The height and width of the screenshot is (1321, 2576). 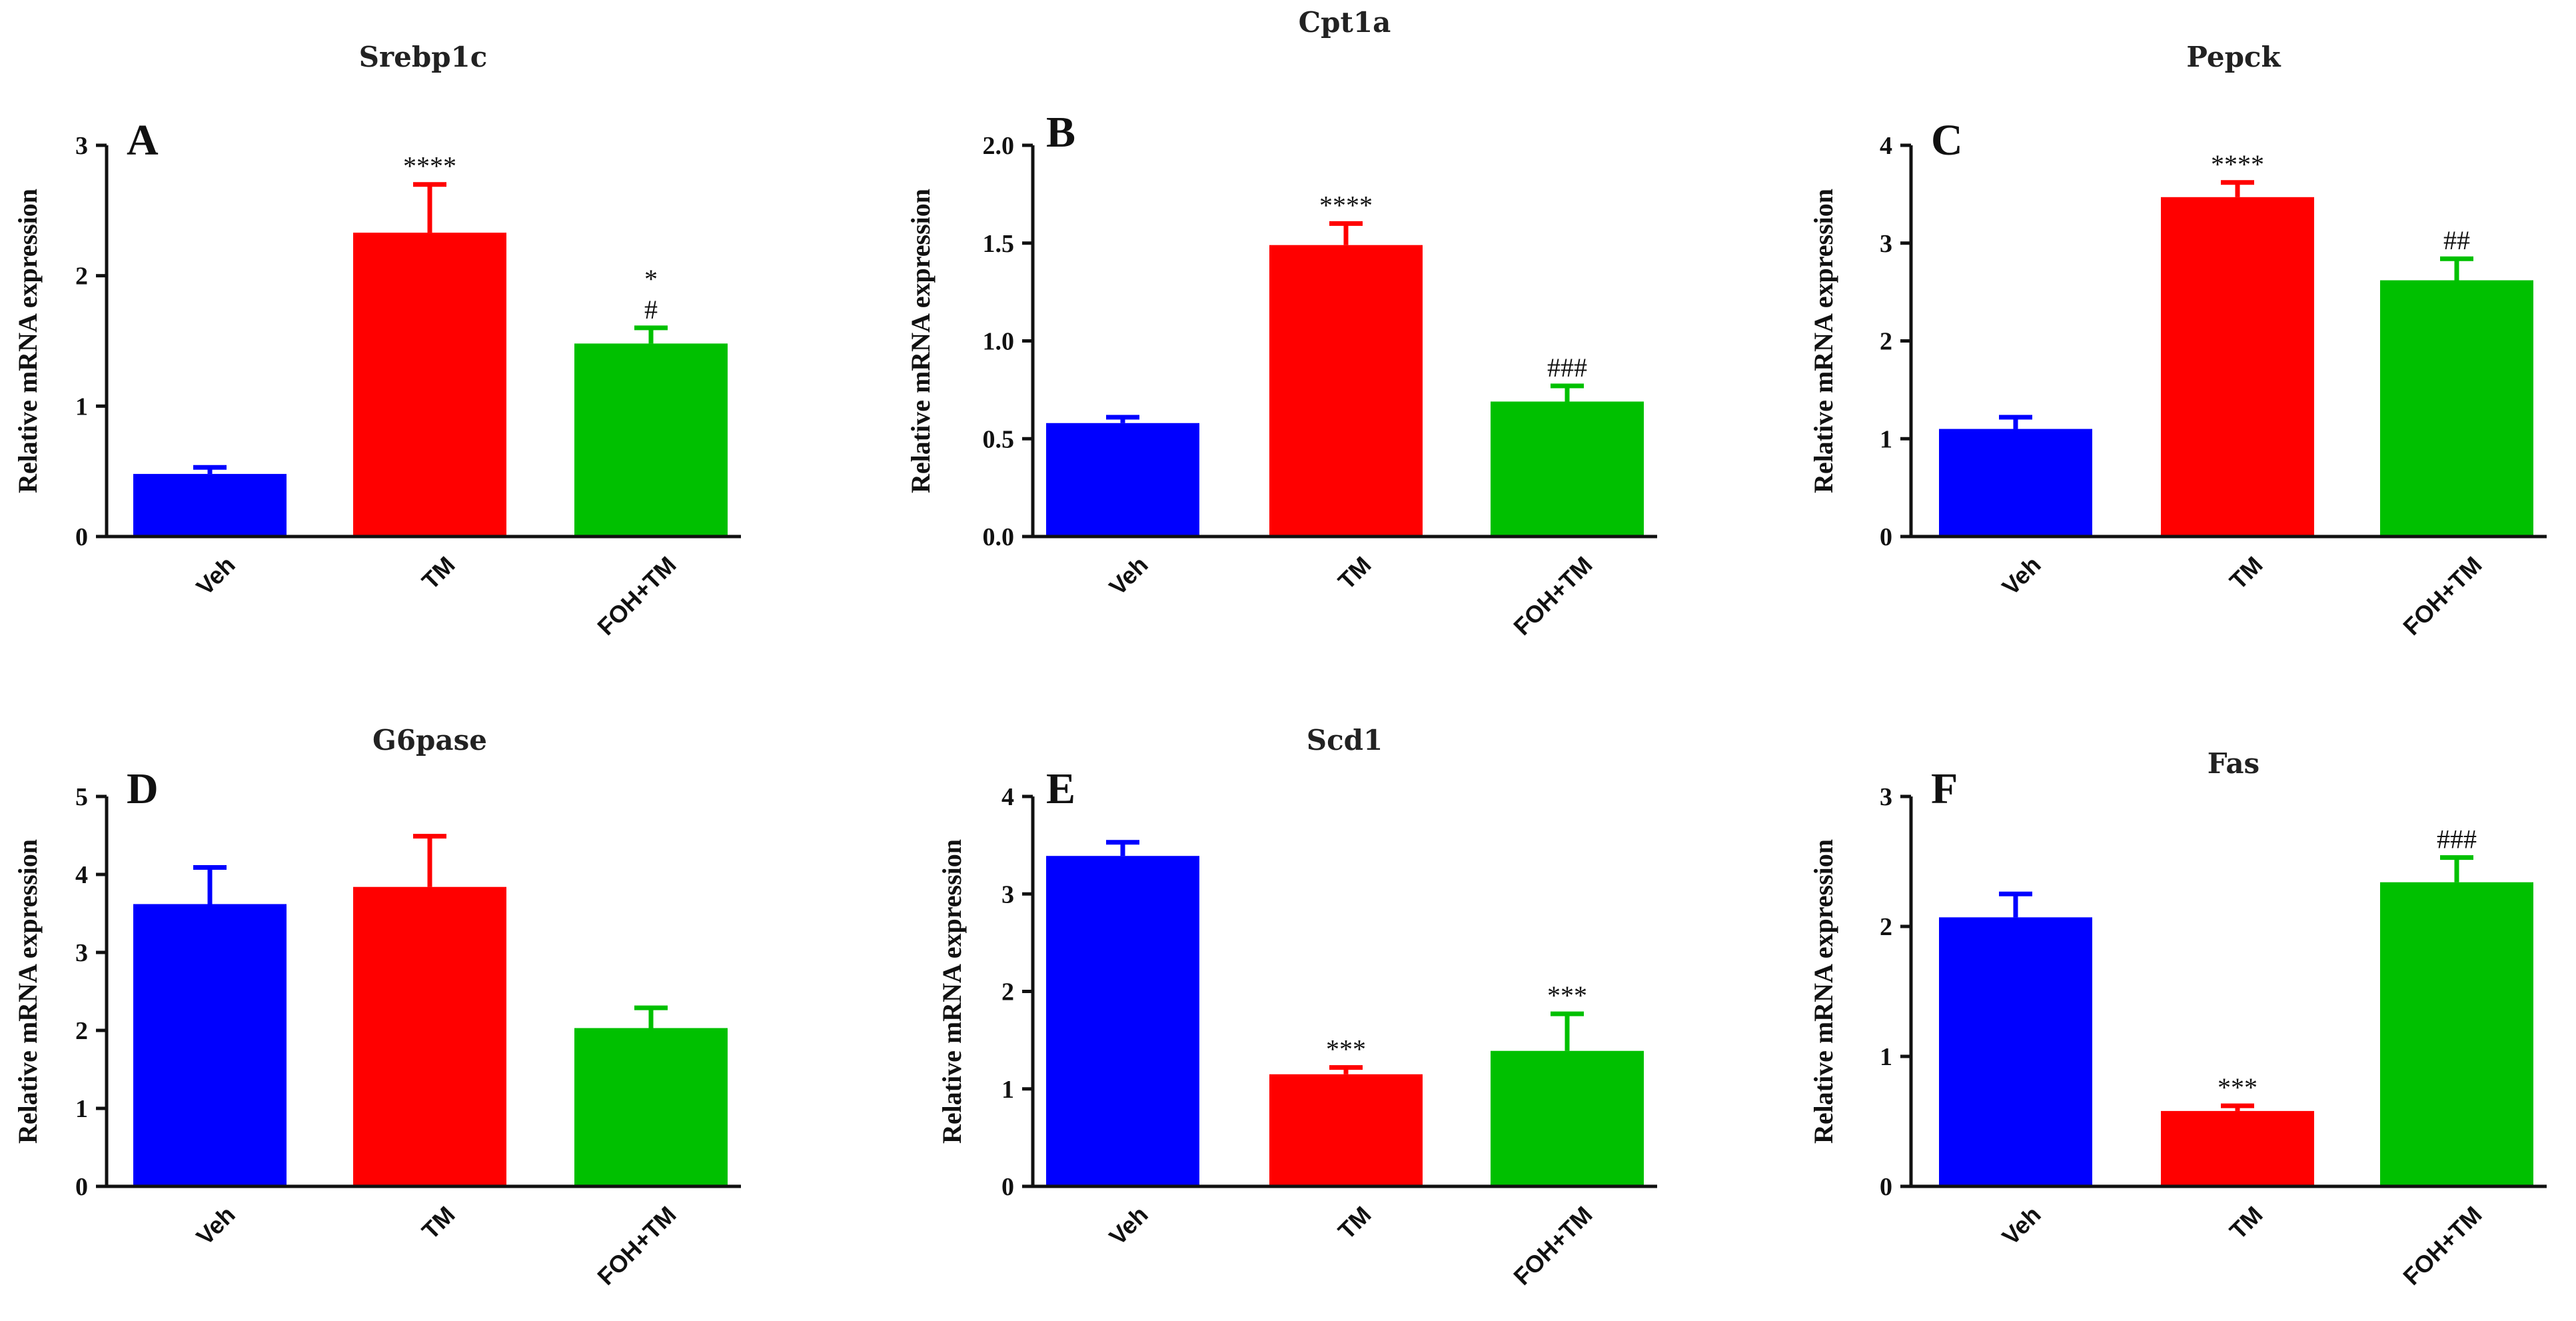 What do you see at coordinates (999, 537) in the screenshot?
I see `y-tick-label: 0.0` at bounding box center [999, 537].